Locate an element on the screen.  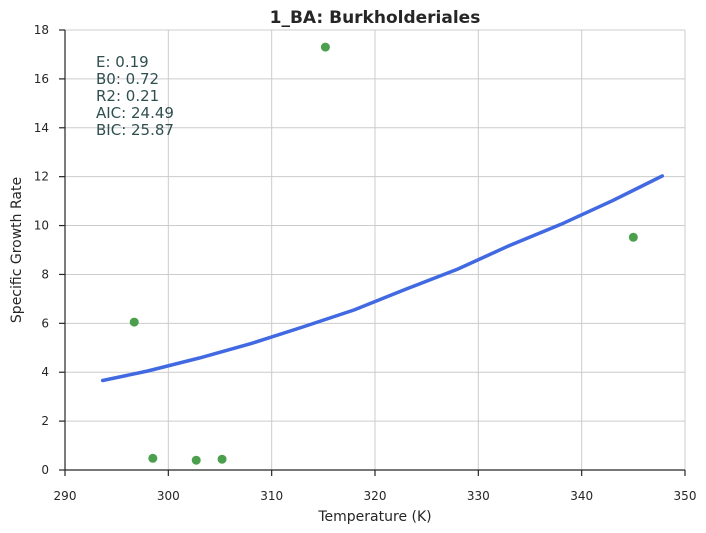
y-ticks: 0 2 4 6 8 10 12 14 16 18 is located at coordinates (49, 250).